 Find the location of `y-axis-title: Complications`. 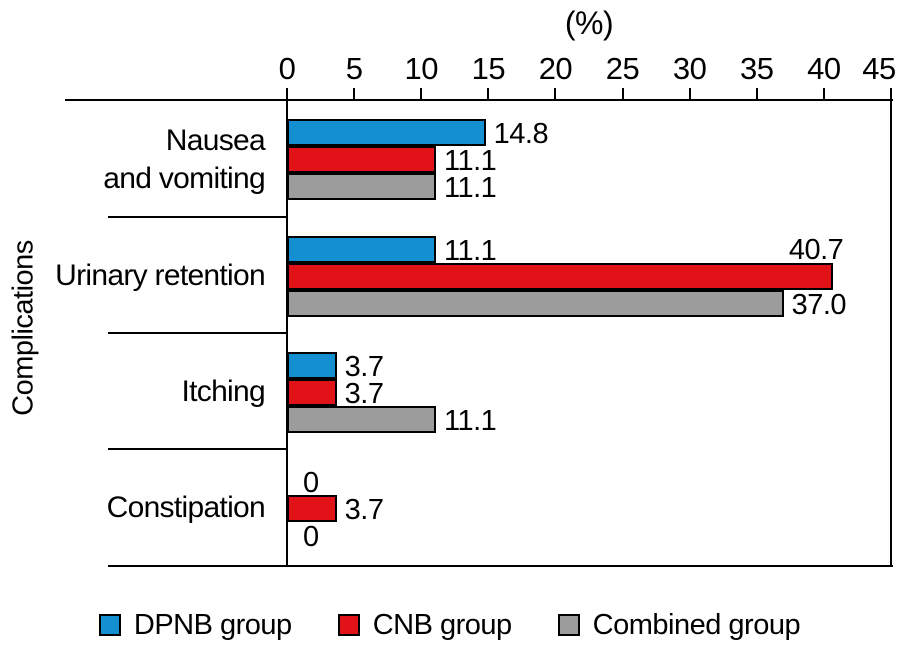

y-axis-title: Complications is located at coordinates (23, 328).